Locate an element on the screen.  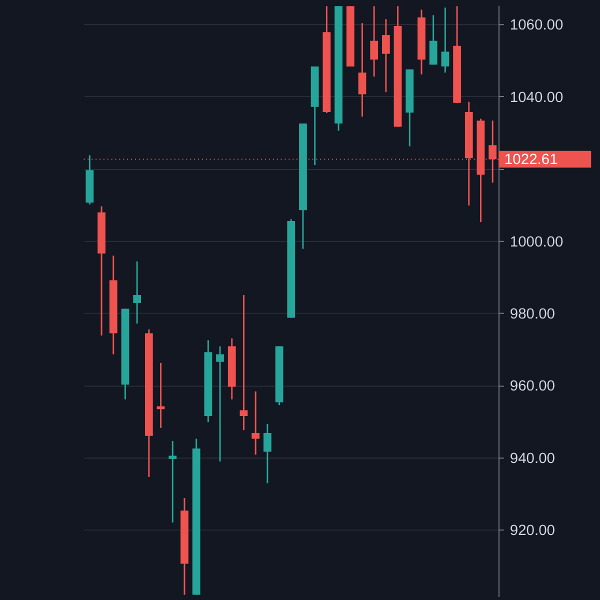
y-tick-label: 1000.00 is located at coordinates (537, 242).